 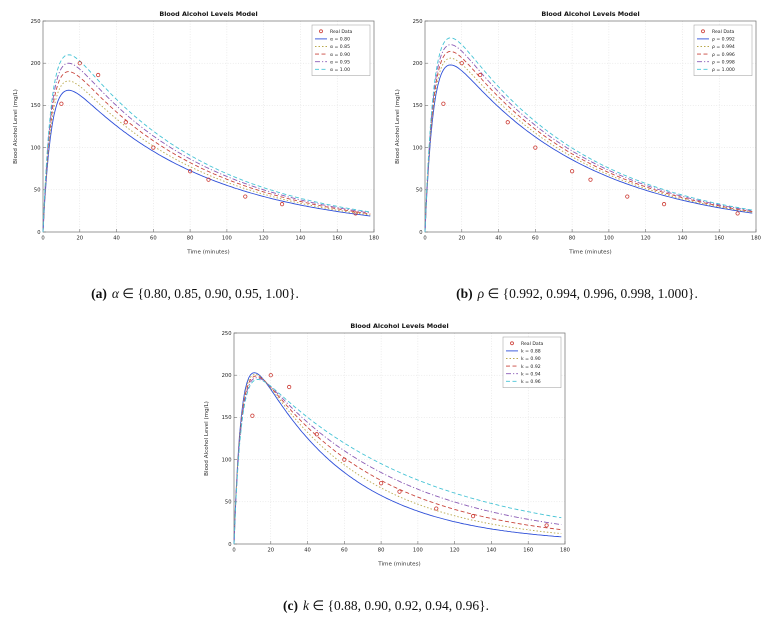 What do you see at coordinates (99, 293) in the screenshot?
I see `caption-a-label: (a)` at bounding box center [99, 293].